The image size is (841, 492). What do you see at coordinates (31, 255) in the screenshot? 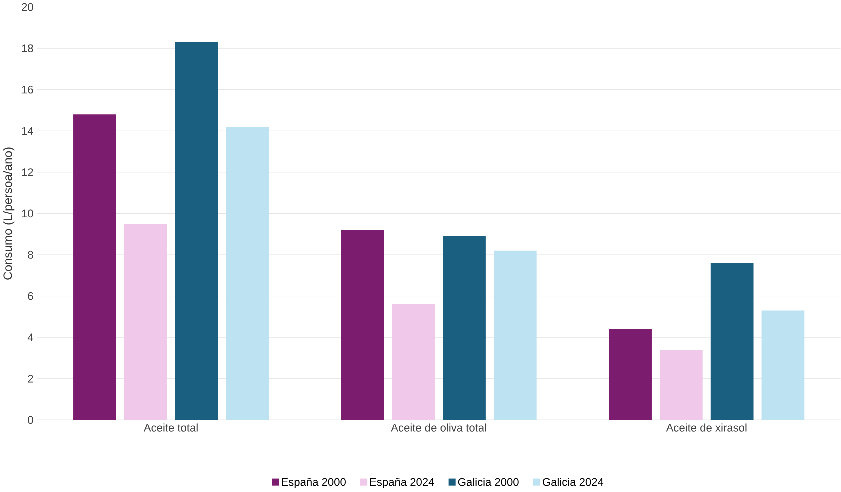
I see `y-tick-label: 8` at bounding box center [31, 255].